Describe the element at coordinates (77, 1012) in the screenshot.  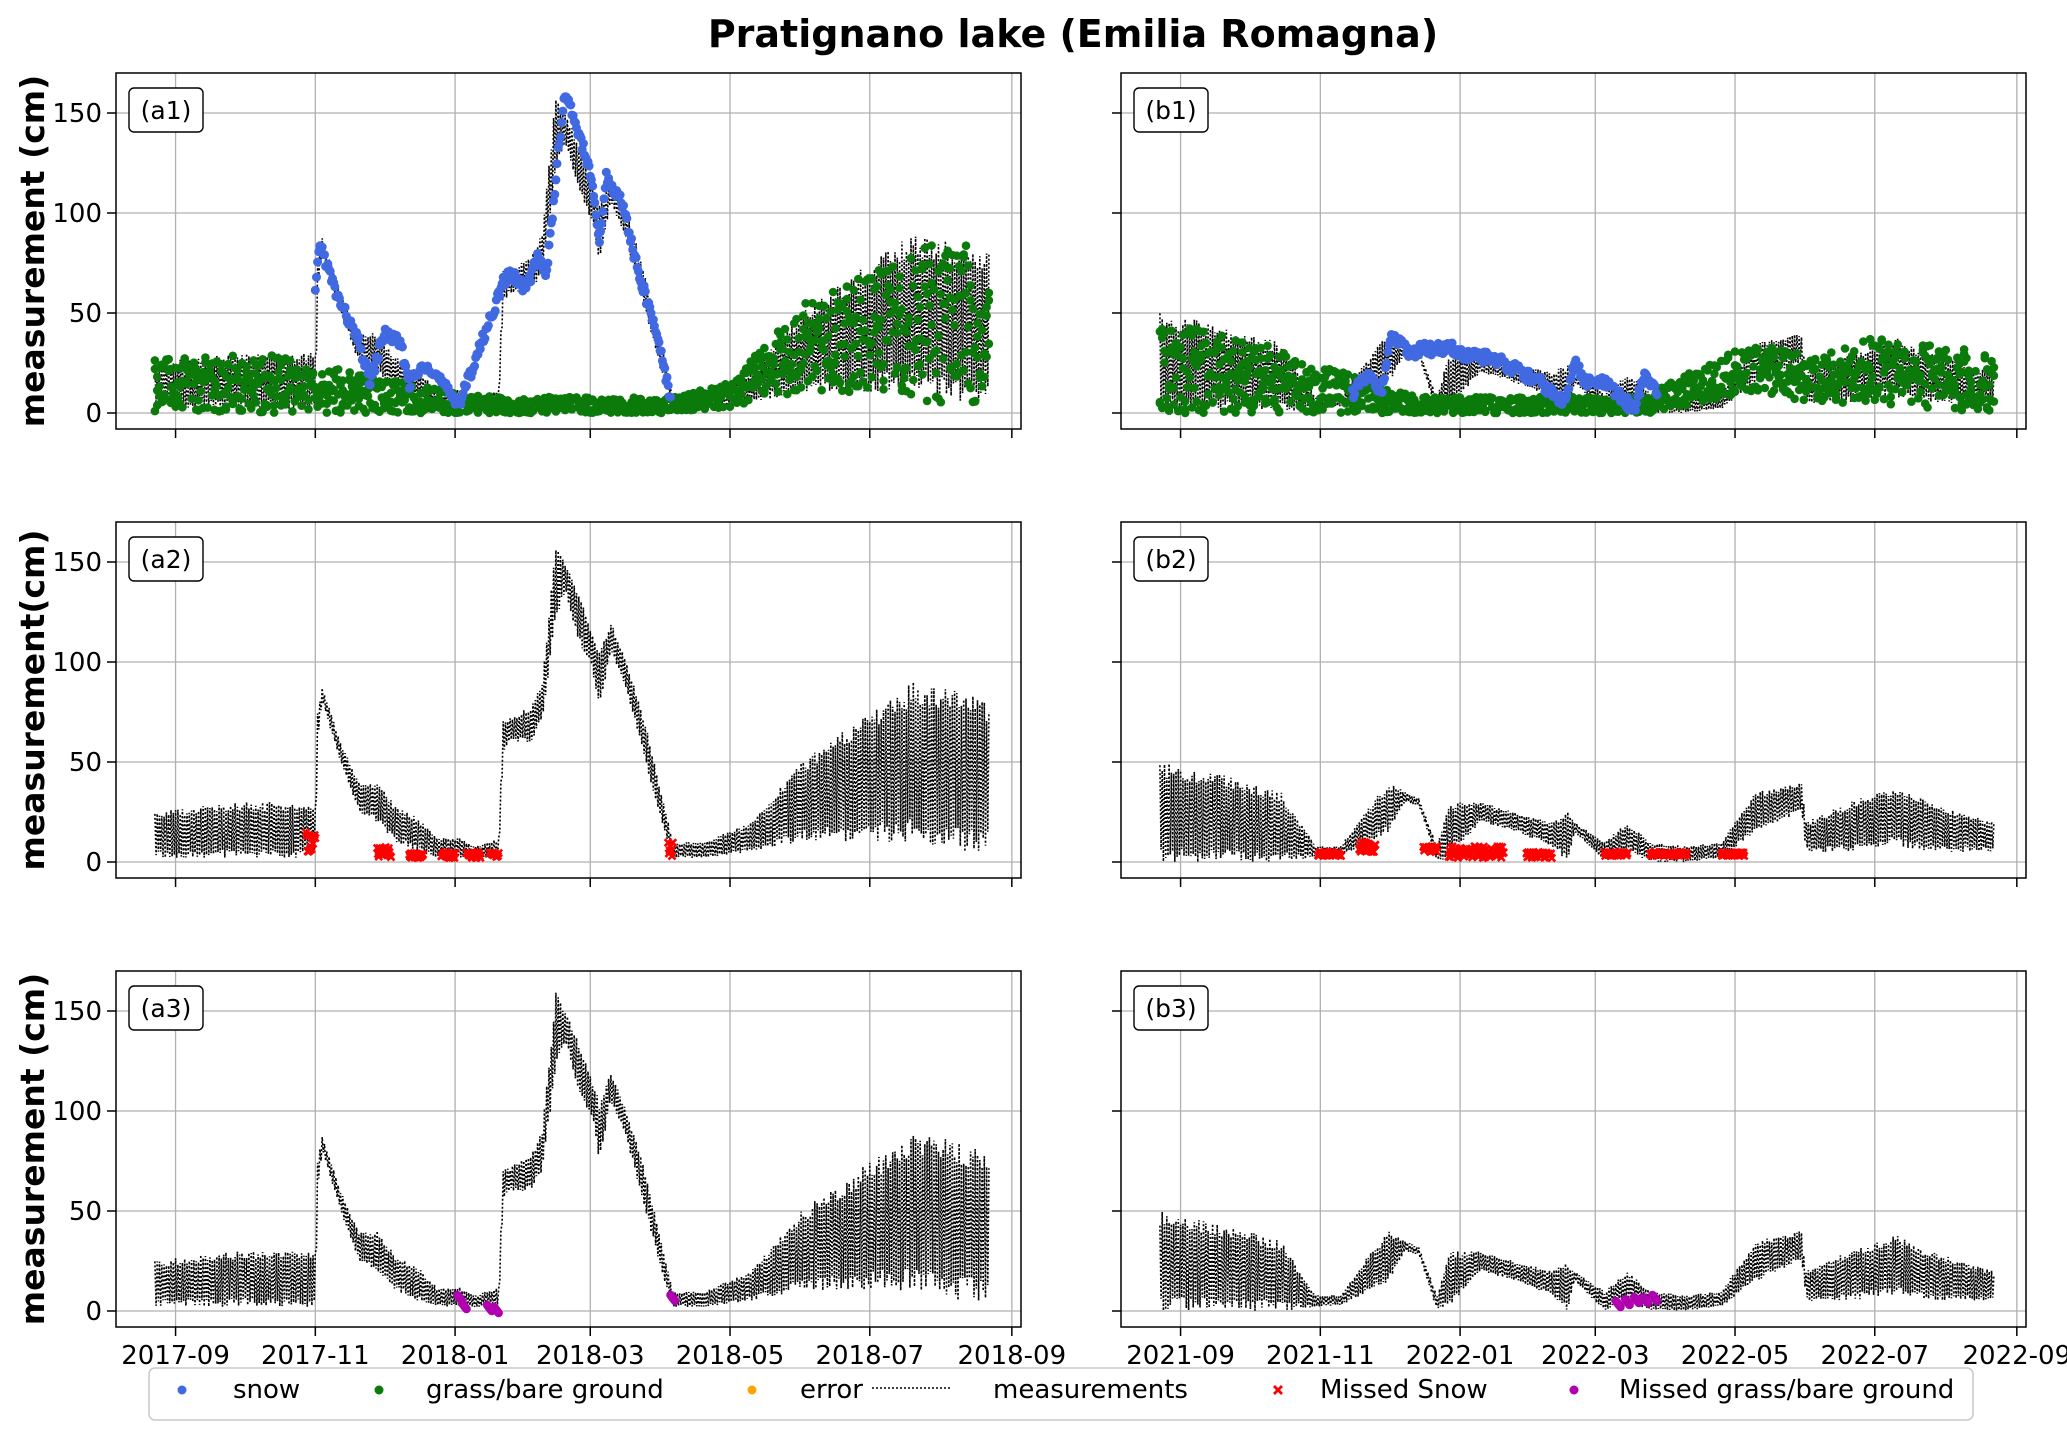
I see `y-tick-label: 150` at that location.